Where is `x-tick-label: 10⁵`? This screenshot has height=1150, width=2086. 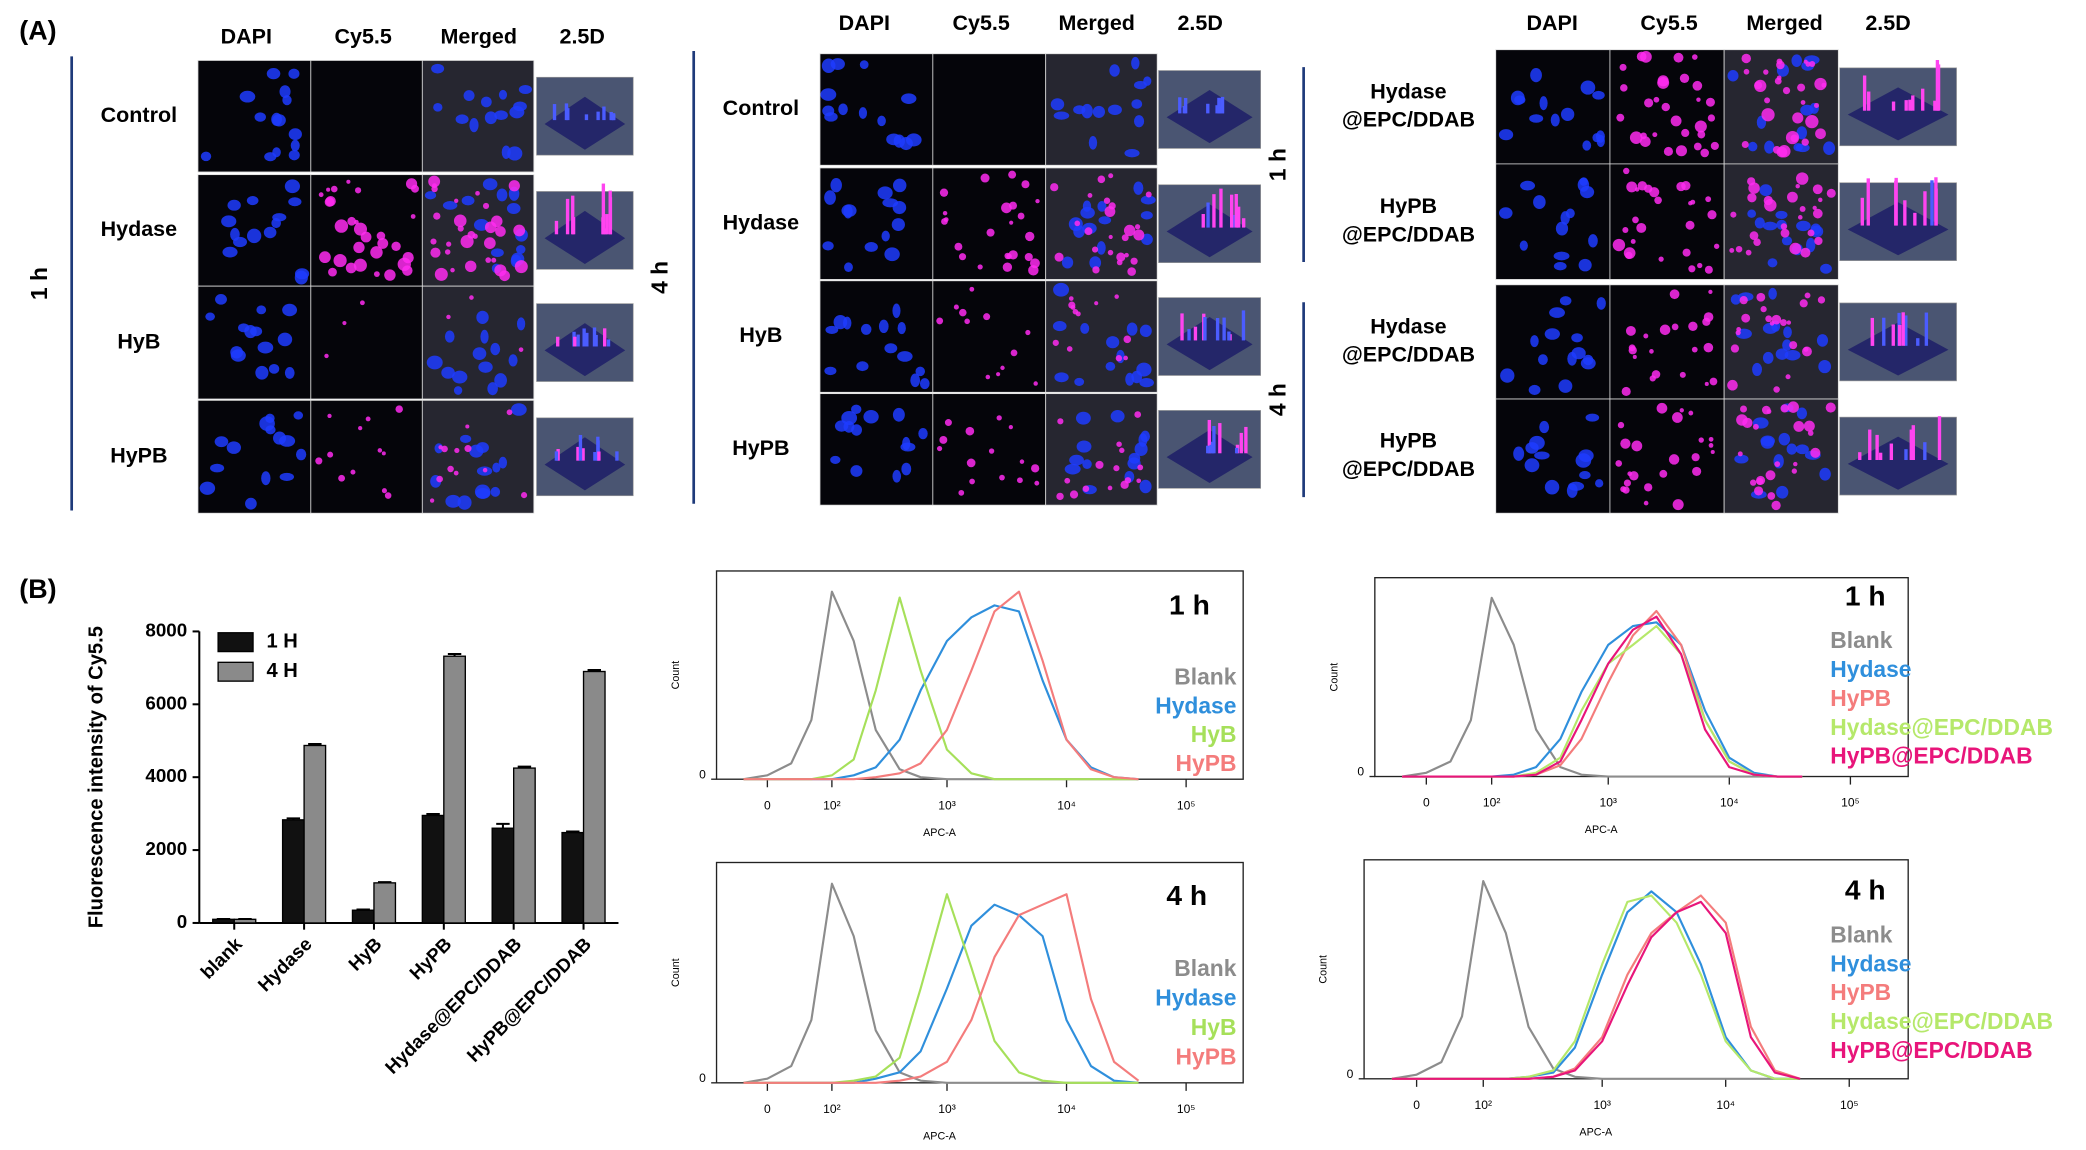
x-tick-label: 10⁵ is located at coordinates (1850, 803).